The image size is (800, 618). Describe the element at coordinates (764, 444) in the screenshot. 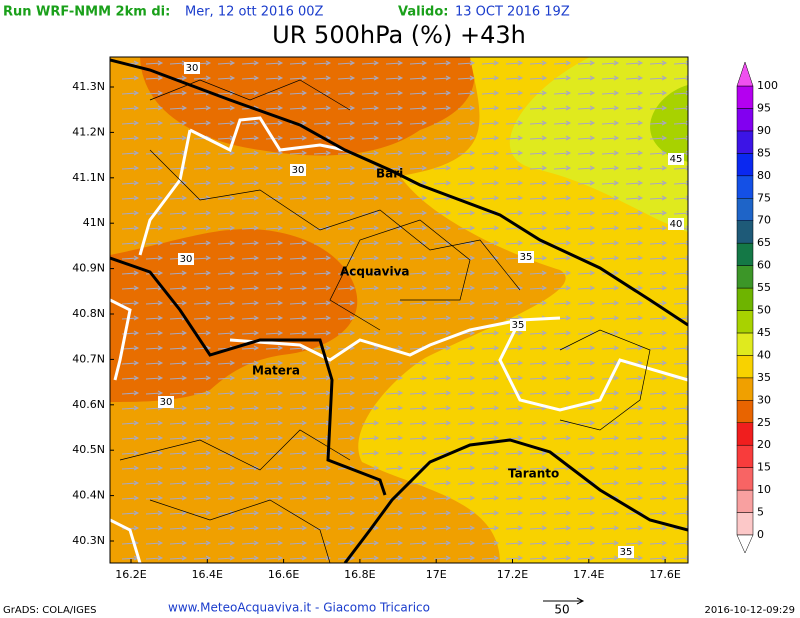

I see `colorbar-label: 20` at that location.